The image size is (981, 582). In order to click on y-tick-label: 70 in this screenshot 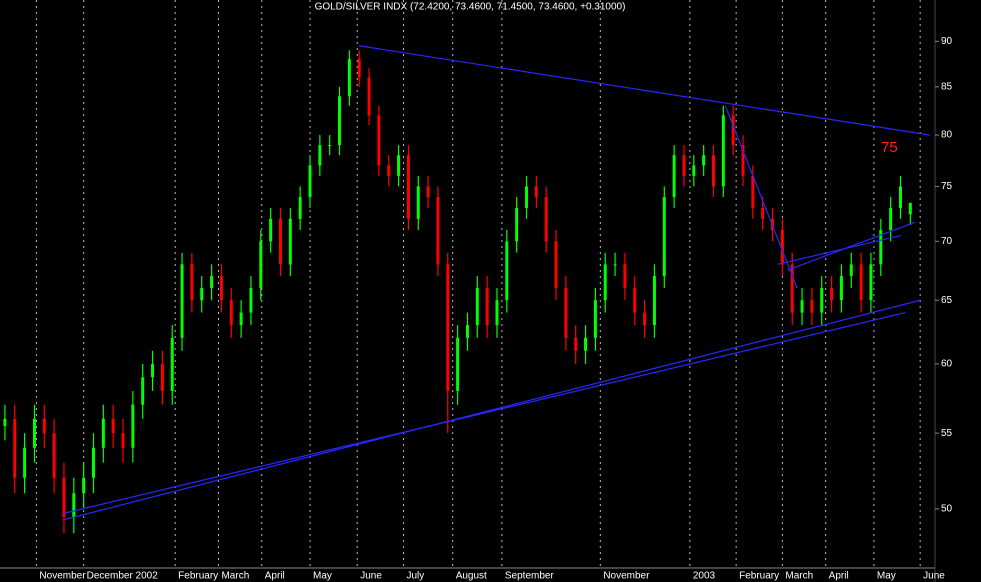, I will do `click(947, 241)`.